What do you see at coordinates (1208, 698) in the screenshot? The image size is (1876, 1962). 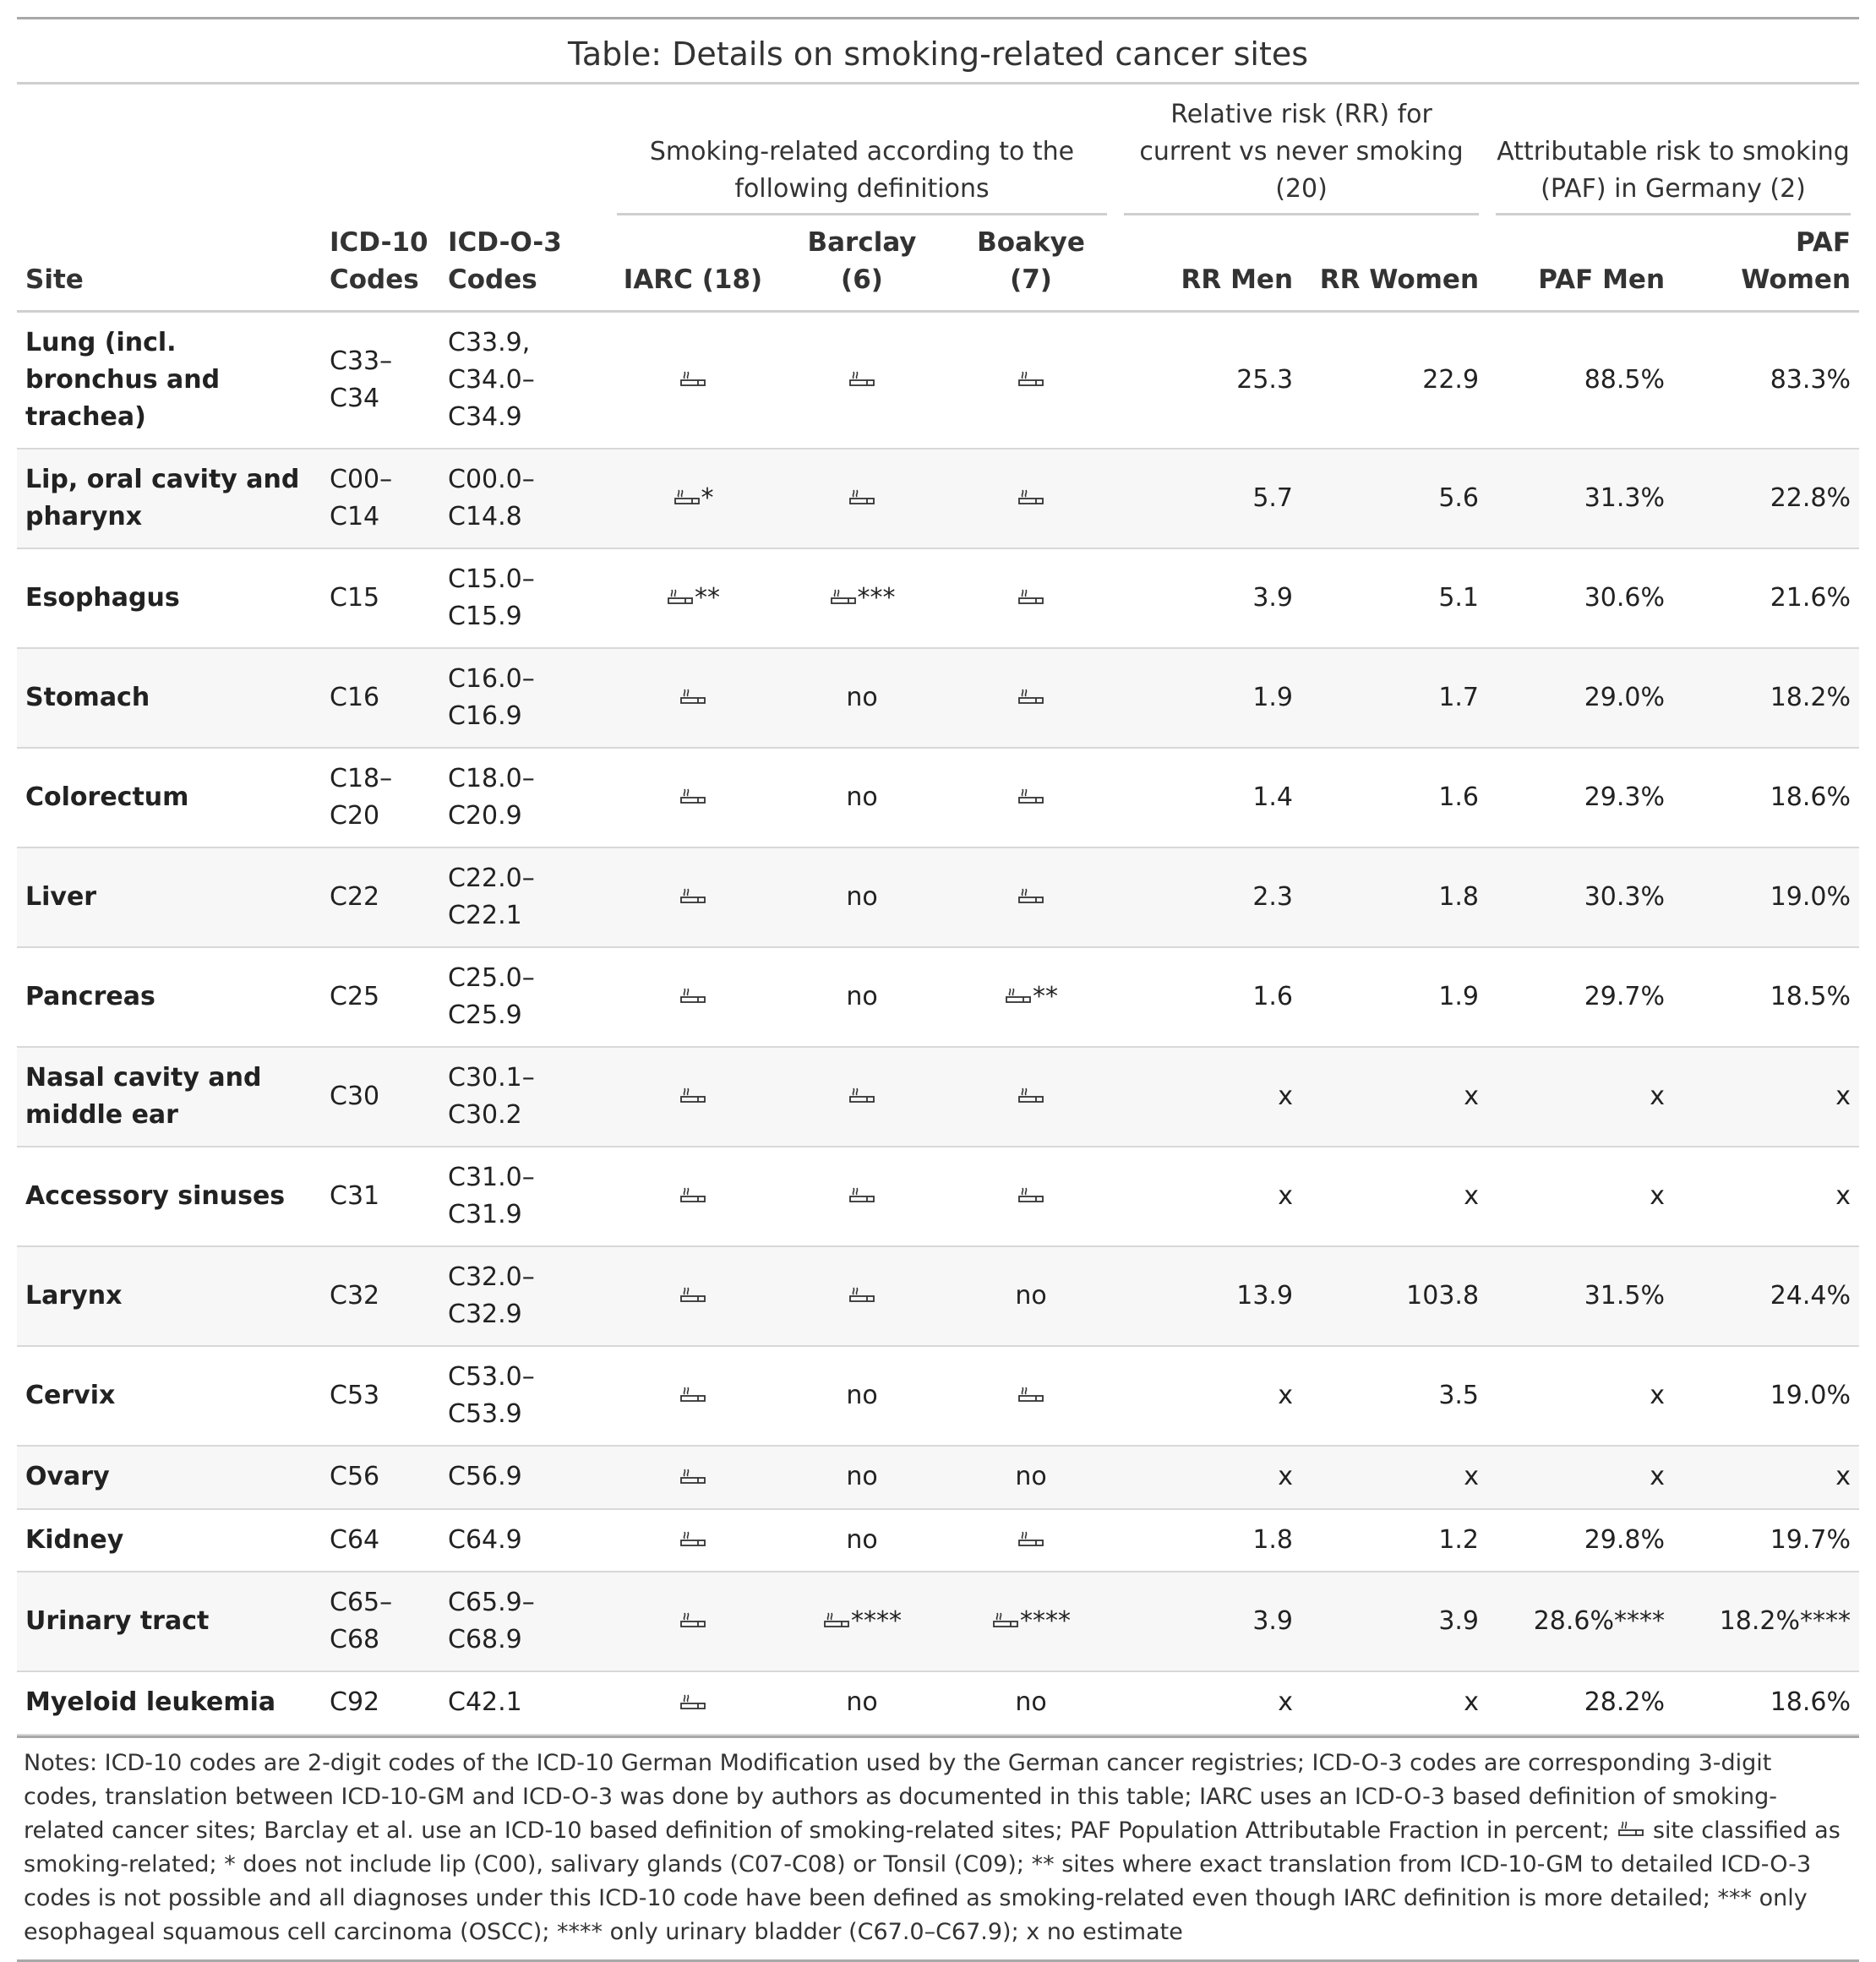 I see `rr-men-cell: 1.9` at bounding box center [1208, 698].